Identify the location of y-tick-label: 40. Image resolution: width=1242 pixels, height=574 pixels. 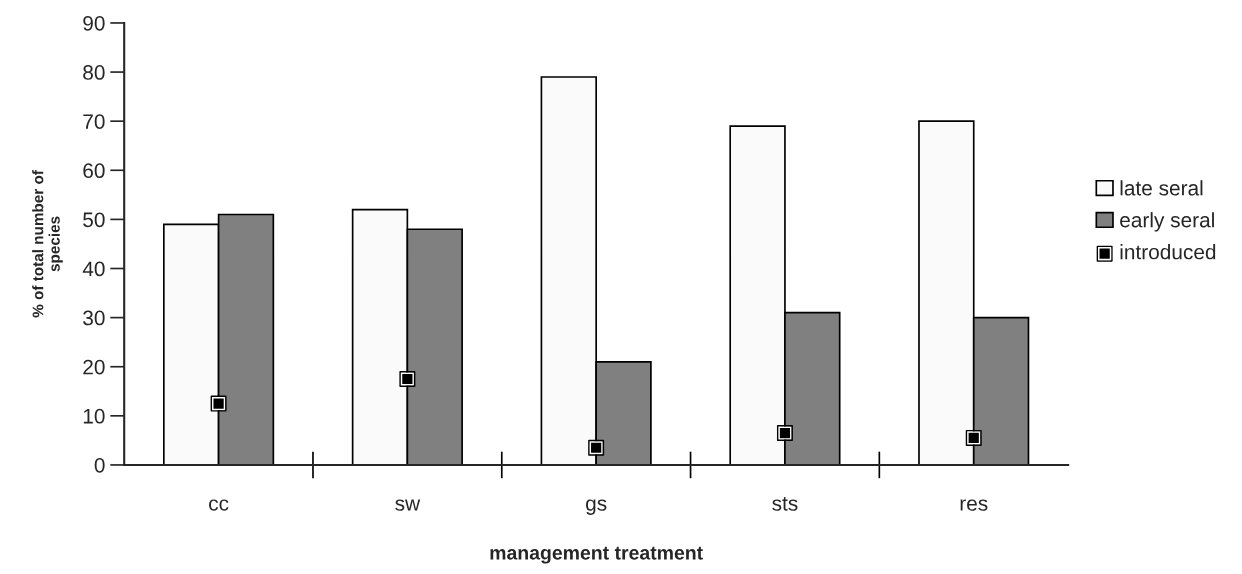
(93, 269).